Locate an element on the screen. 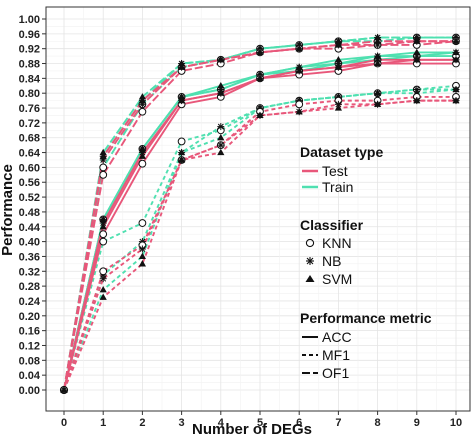 The width and height of the screenshot is (474, 440). y-tick-label: 0.28 is located at coordinates (29, 287).